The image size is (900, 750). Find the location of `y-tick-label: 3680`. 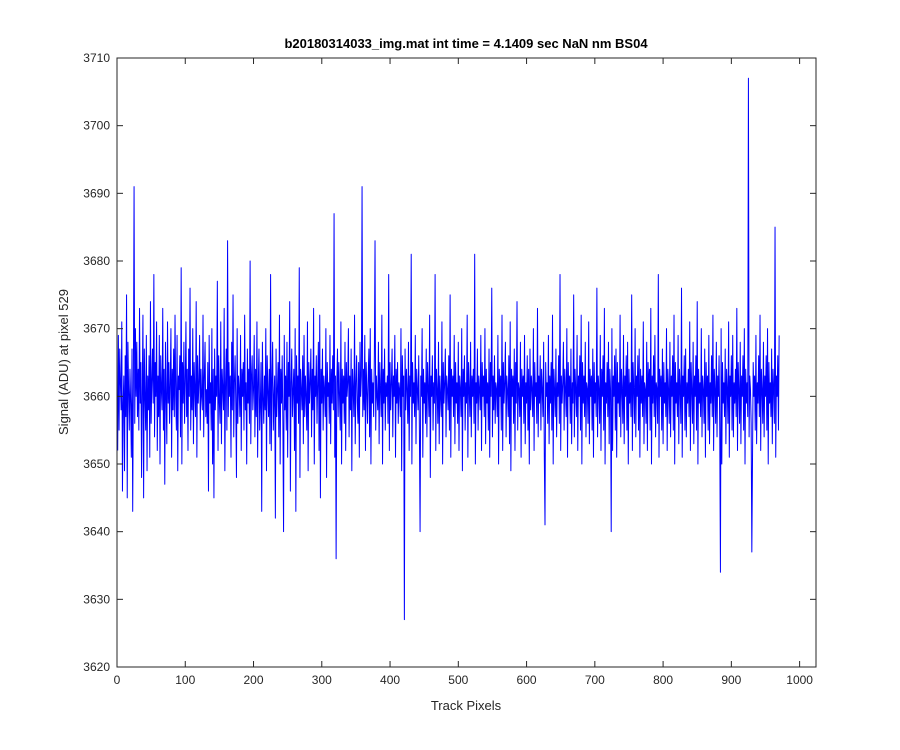

y-tick-label: 3680 is located at coordinates (96, 261).